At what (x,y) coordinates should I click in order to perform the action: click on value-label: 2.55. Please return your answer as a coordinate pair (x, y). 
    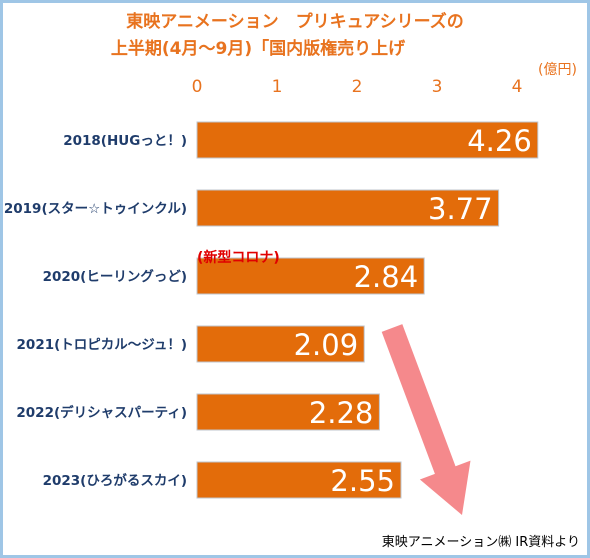
    Looking at the image, I should click on (362, 481).